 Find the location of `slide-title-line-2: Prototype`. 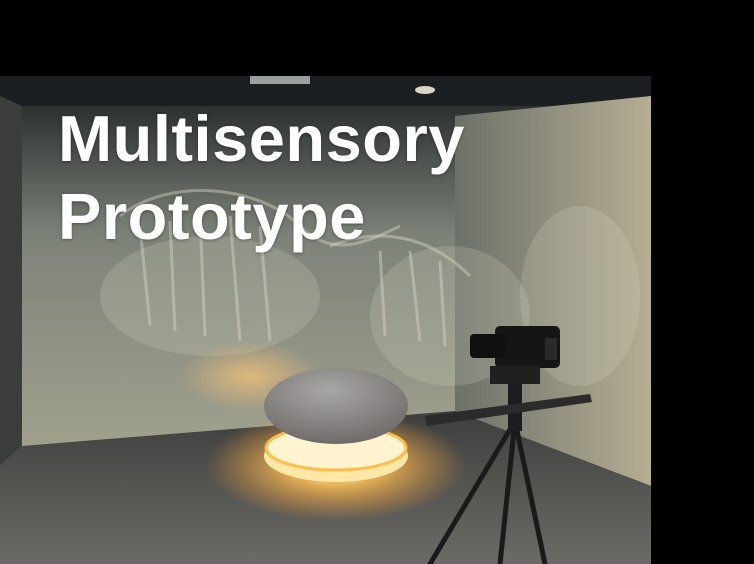

slide-title-line-2: Prototype is located at coordinates (212, 216).